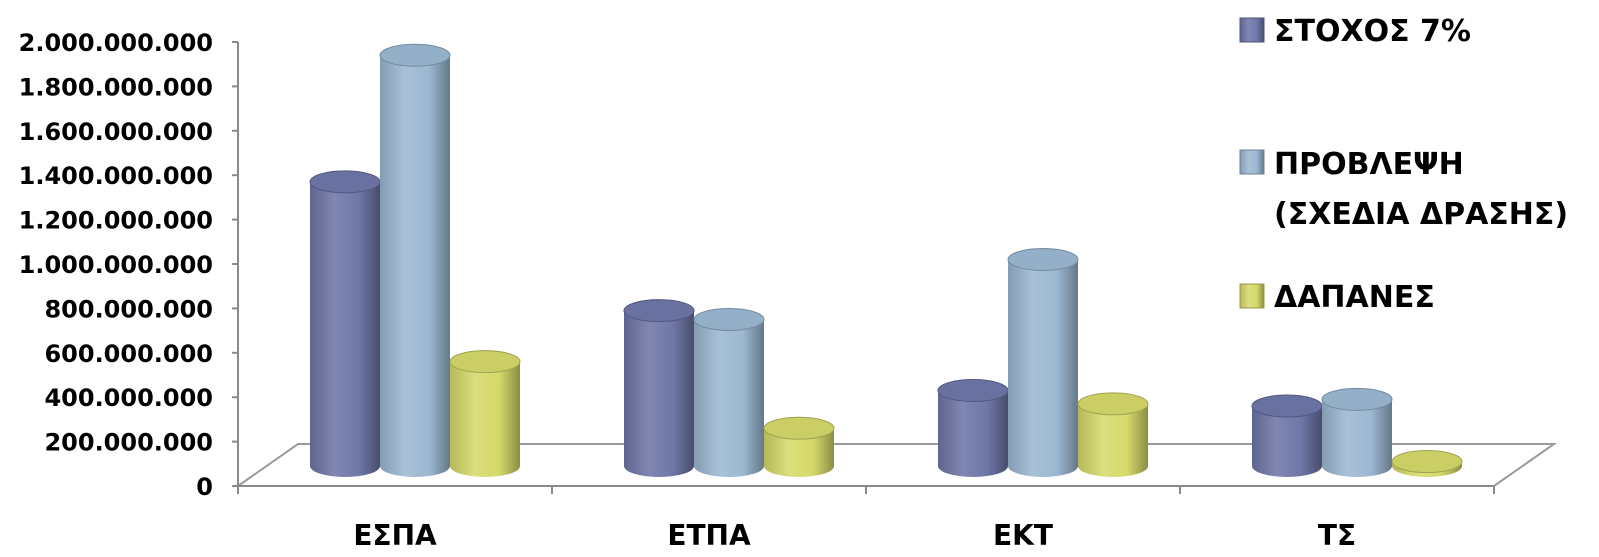  Describe the element at coordinates (1369, 164) in the screenshot. I see `legend-label: ΠΡΟΒΛΕΨΗ` at that location.